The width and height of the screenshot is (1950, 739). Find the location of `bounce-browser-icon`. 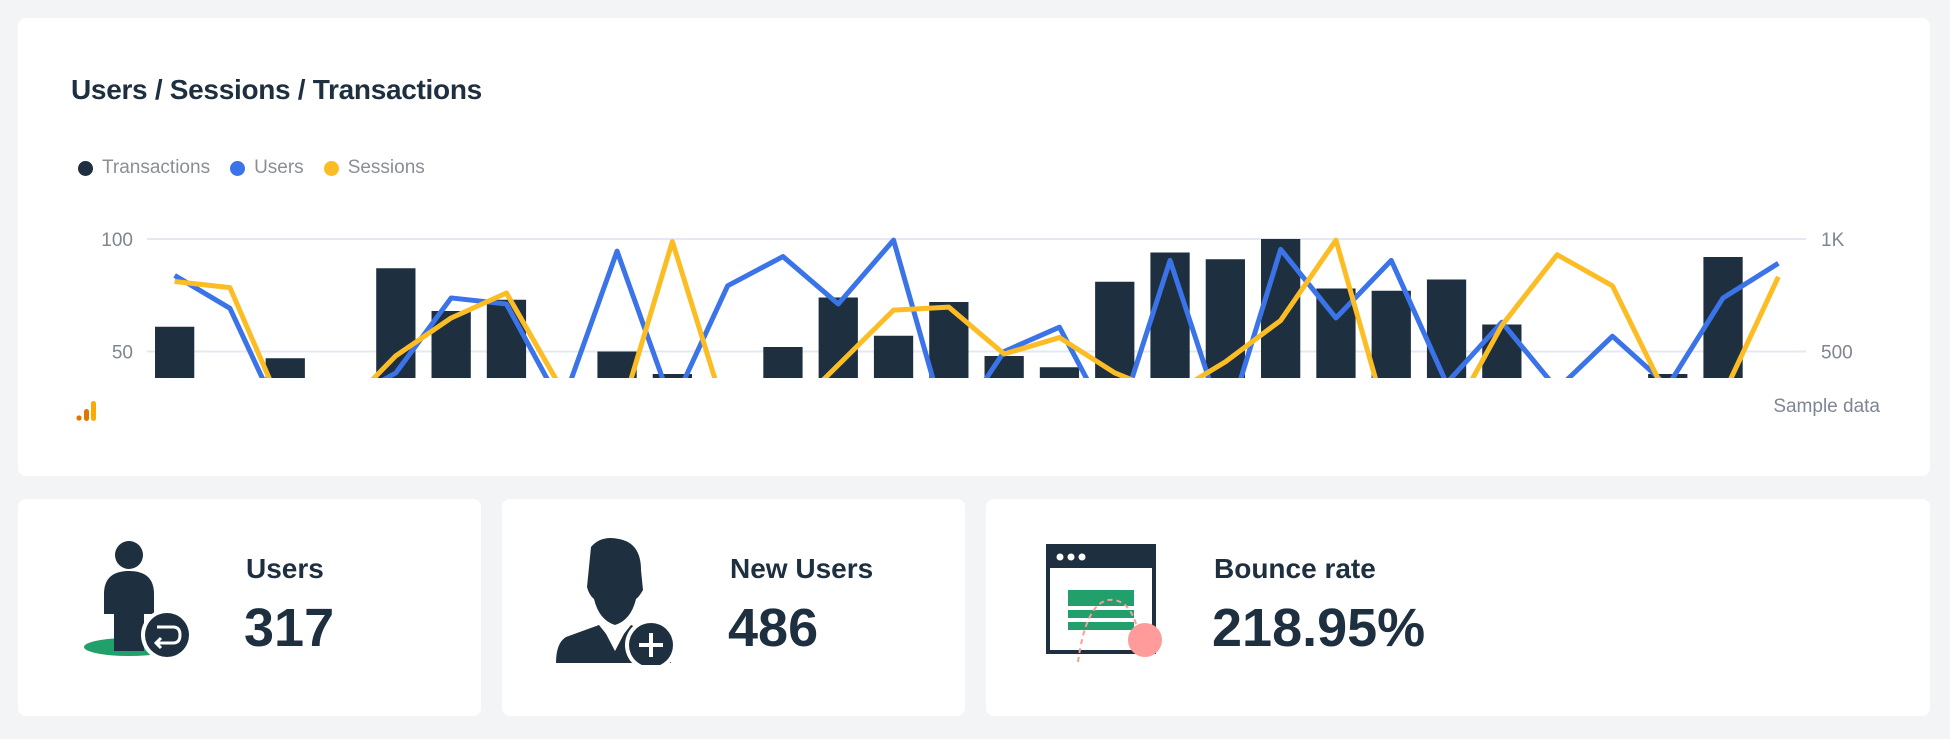

bounce-browser-icon is located at coordinates (1104, 603).